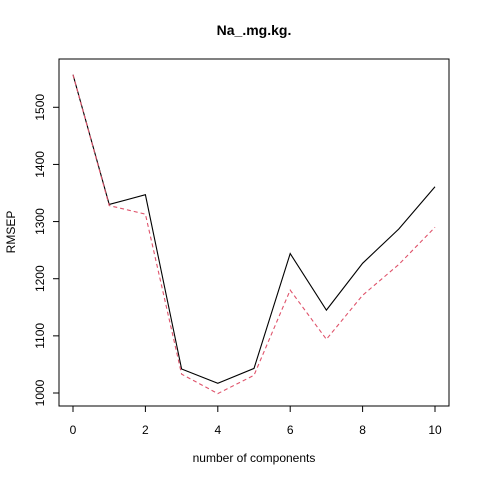 Image resolution: width=480 pixels, height=480 pixels. Describe the element at coordinates (73, 430) in the screenshot. I see `x-tick-label: 0` at that location.